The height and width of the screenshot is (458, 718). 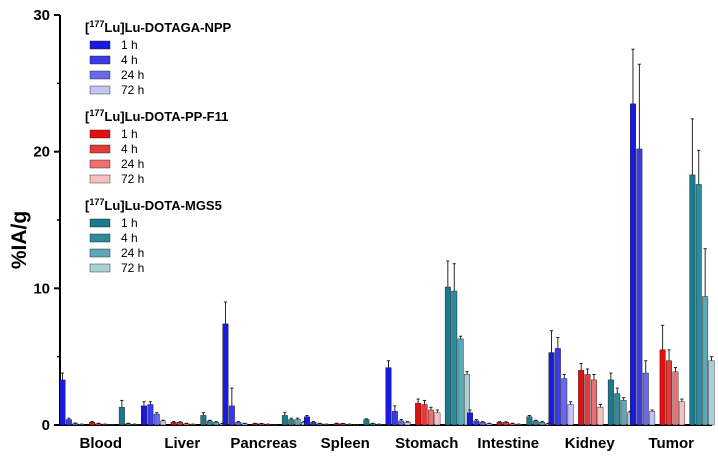 I want to click on category-label: Intestine, so click(x=508, y=443).